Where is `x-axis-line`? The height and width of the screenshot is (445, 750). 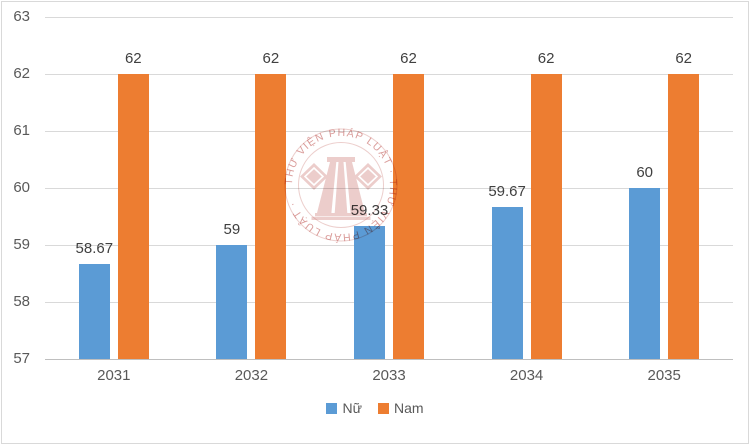 x-axis-line is located at coordinates (389, 359).